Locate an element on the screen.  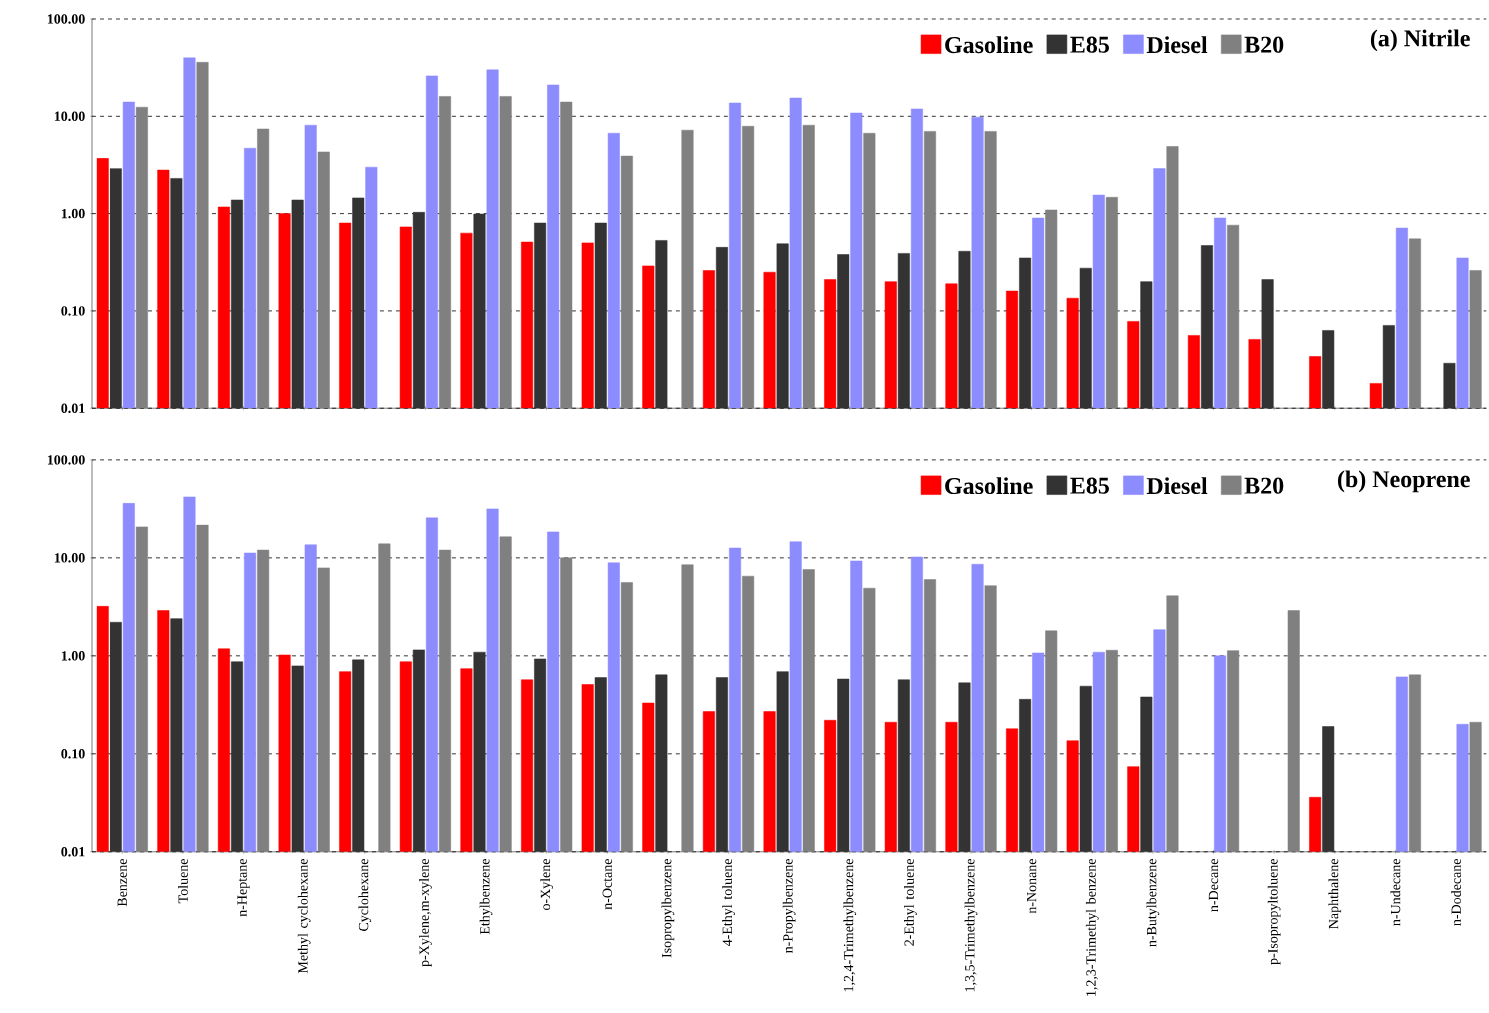
x-tick-label: 1,2,3-Trimethyl benzene is located at coordinates (1092, 927).